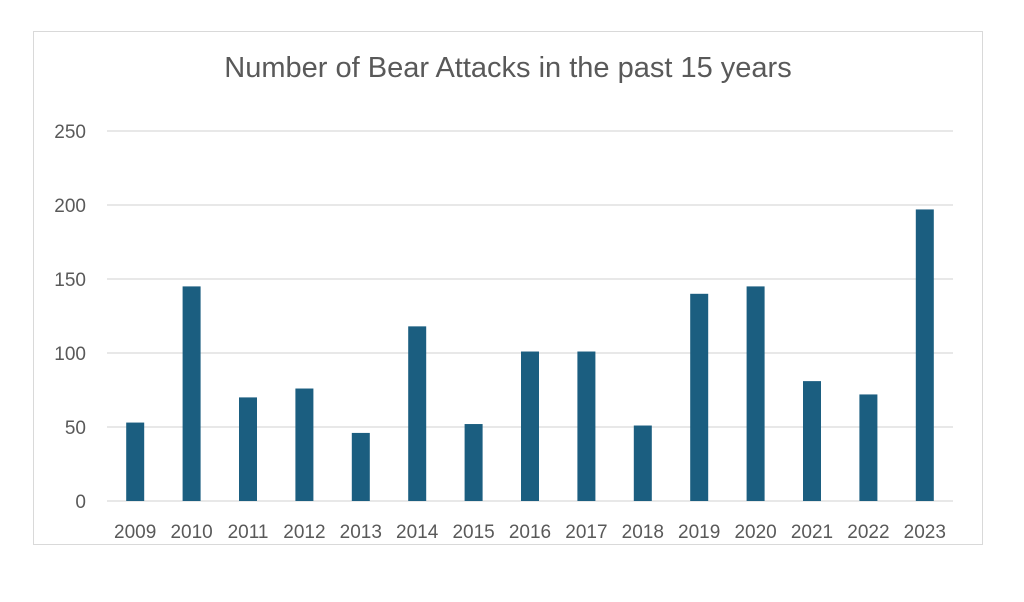 This screenshot has width=1024, height=602. I want to click on x-tick-label: 2018, so click(643, 532).